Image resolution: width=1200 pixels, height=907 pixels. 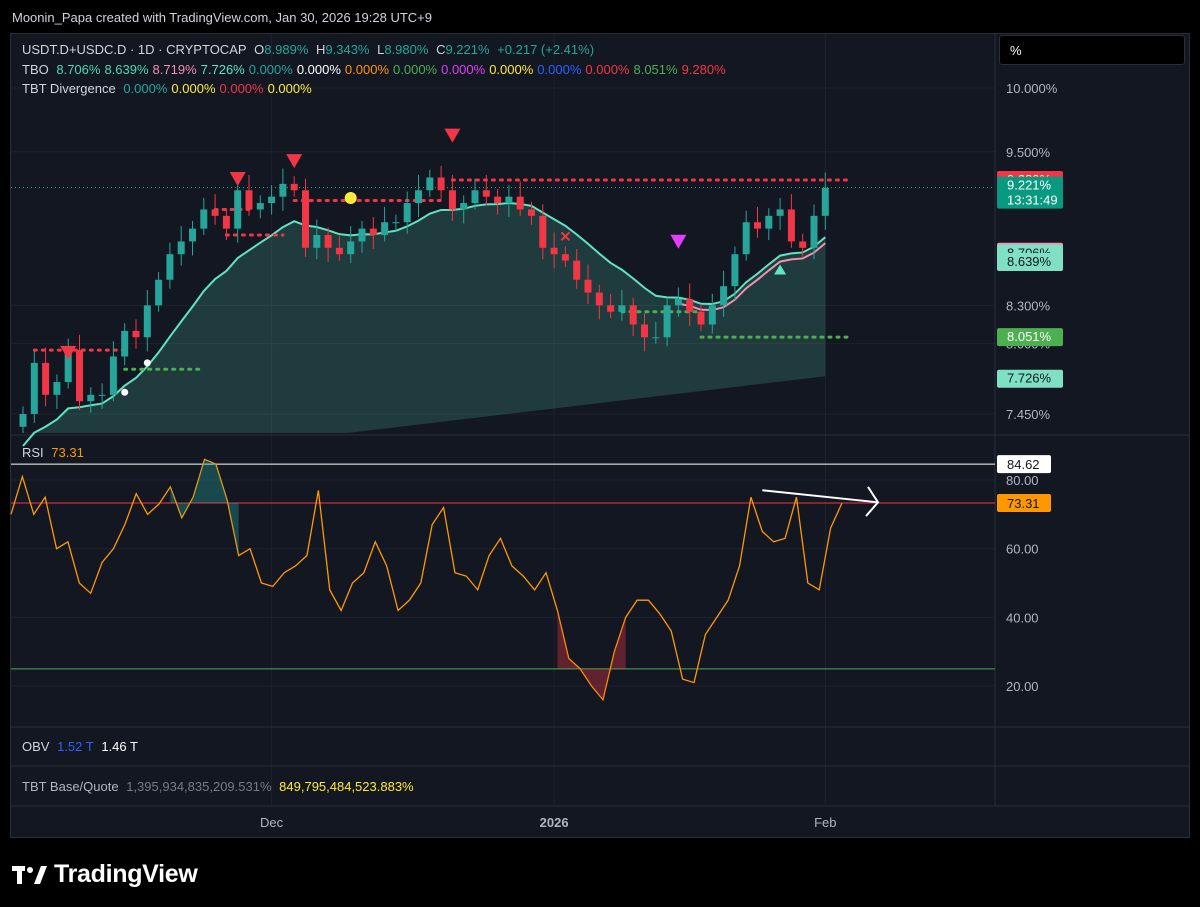 What do you see at coordinates (467, 49) in the screenshot?
I see `close-value: 9.221%` at bounding box center [467, 49].